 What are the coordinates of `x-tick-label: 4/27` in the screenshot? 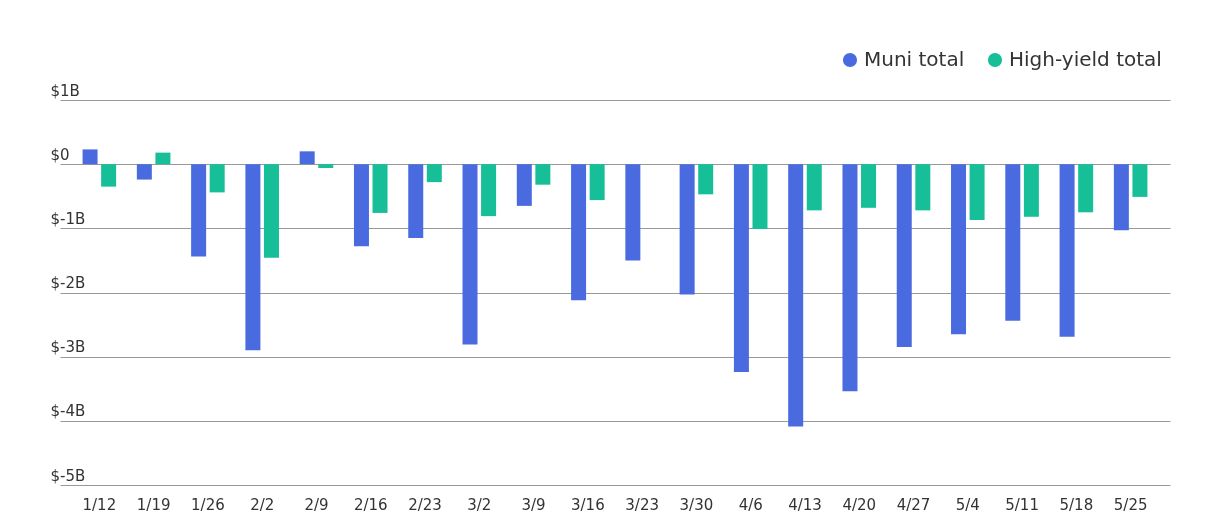 It's located at (913, 504).